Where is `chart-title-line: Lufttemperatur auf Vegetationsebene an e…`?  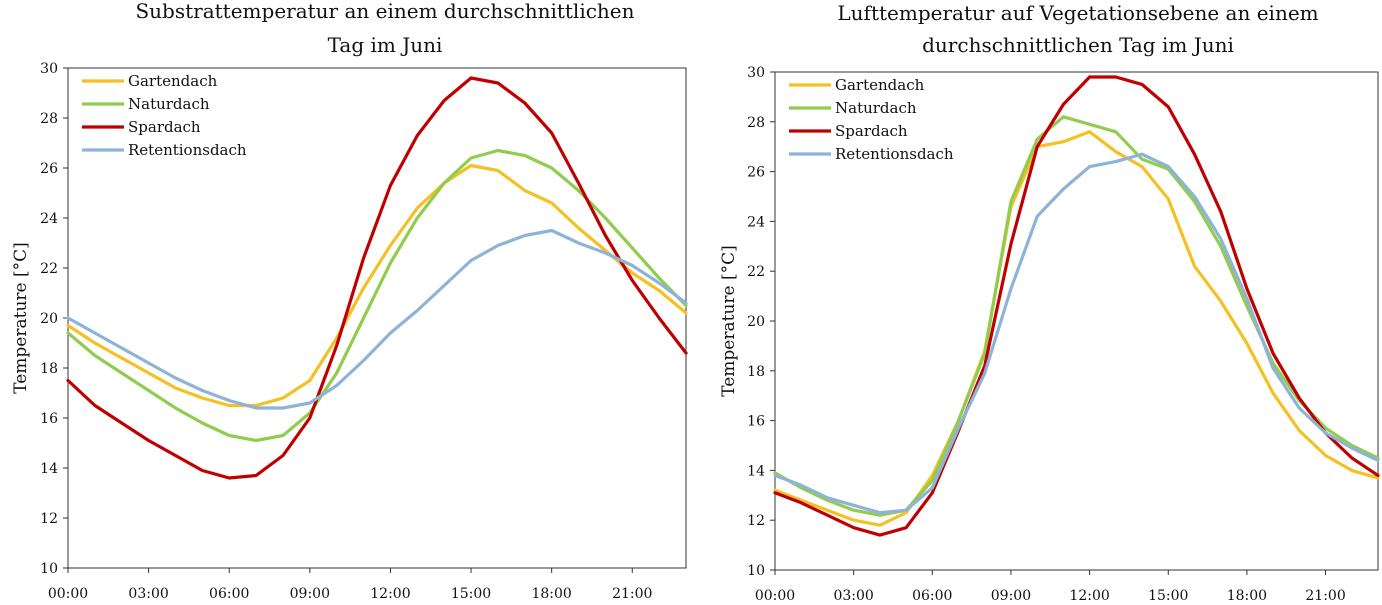
chart-title-line: Lufttemperatur auf Vegetationsebene an e… is located at coordinates (1077, 13).